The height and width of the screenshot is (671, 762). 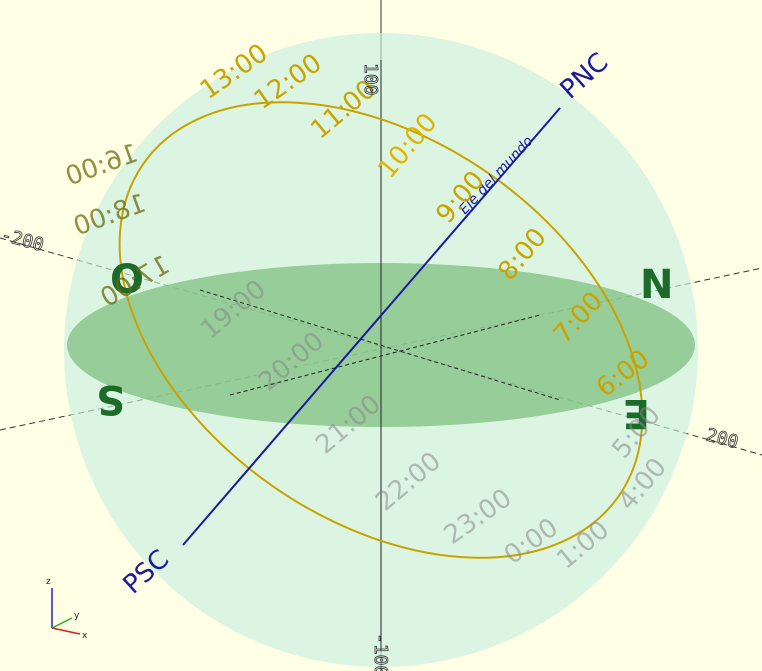 What do you see at coordinates (67, 609) in the screenshot?
I see `orientation-triad: z x y` at bounding box center [67, 609].